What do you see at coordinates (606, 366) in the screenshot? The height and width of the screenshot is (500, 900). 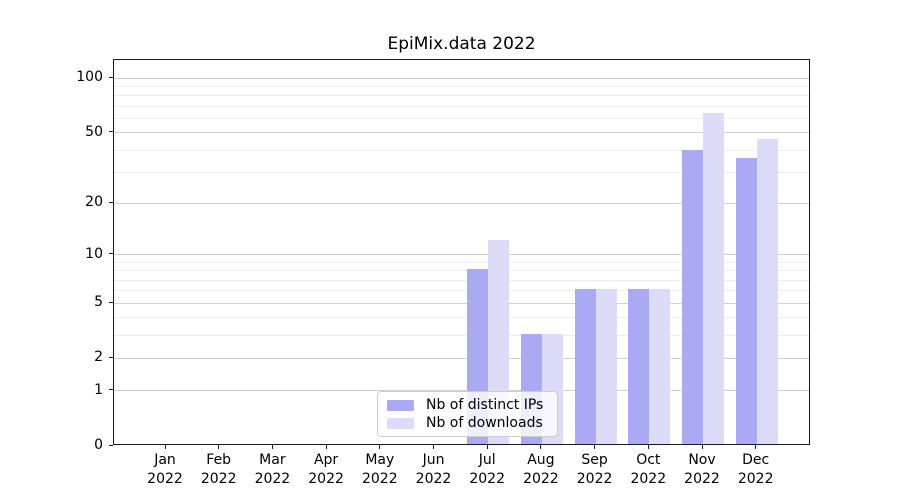 I see `bar-downloads-sep` at bounding box center [606, 366].